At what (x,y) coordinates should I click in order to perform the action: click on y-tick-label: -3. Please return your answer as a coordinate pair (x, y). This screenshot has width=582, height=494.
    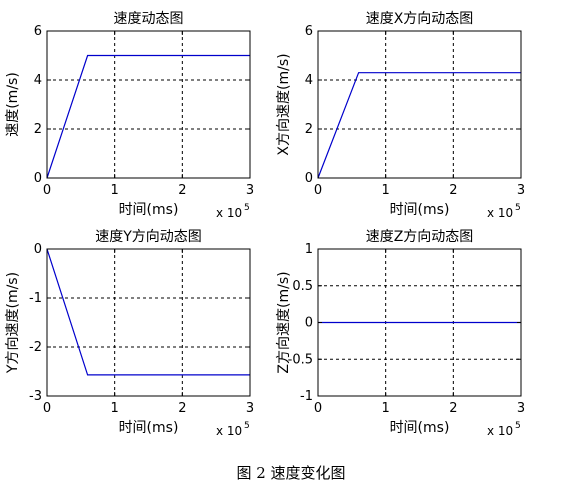
    Looking at the image, I should click on (35, 396).